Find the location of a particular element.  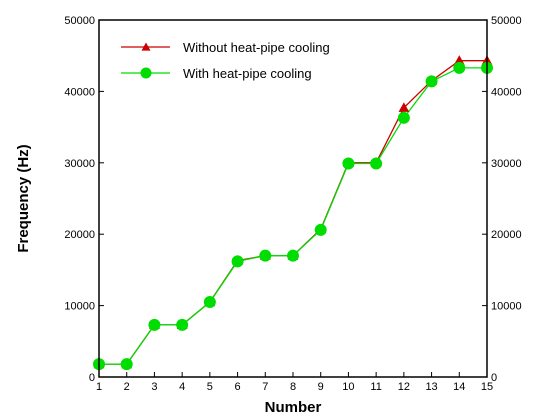

y-tick-label-left: 50000 is located at coordinates (79, 21).